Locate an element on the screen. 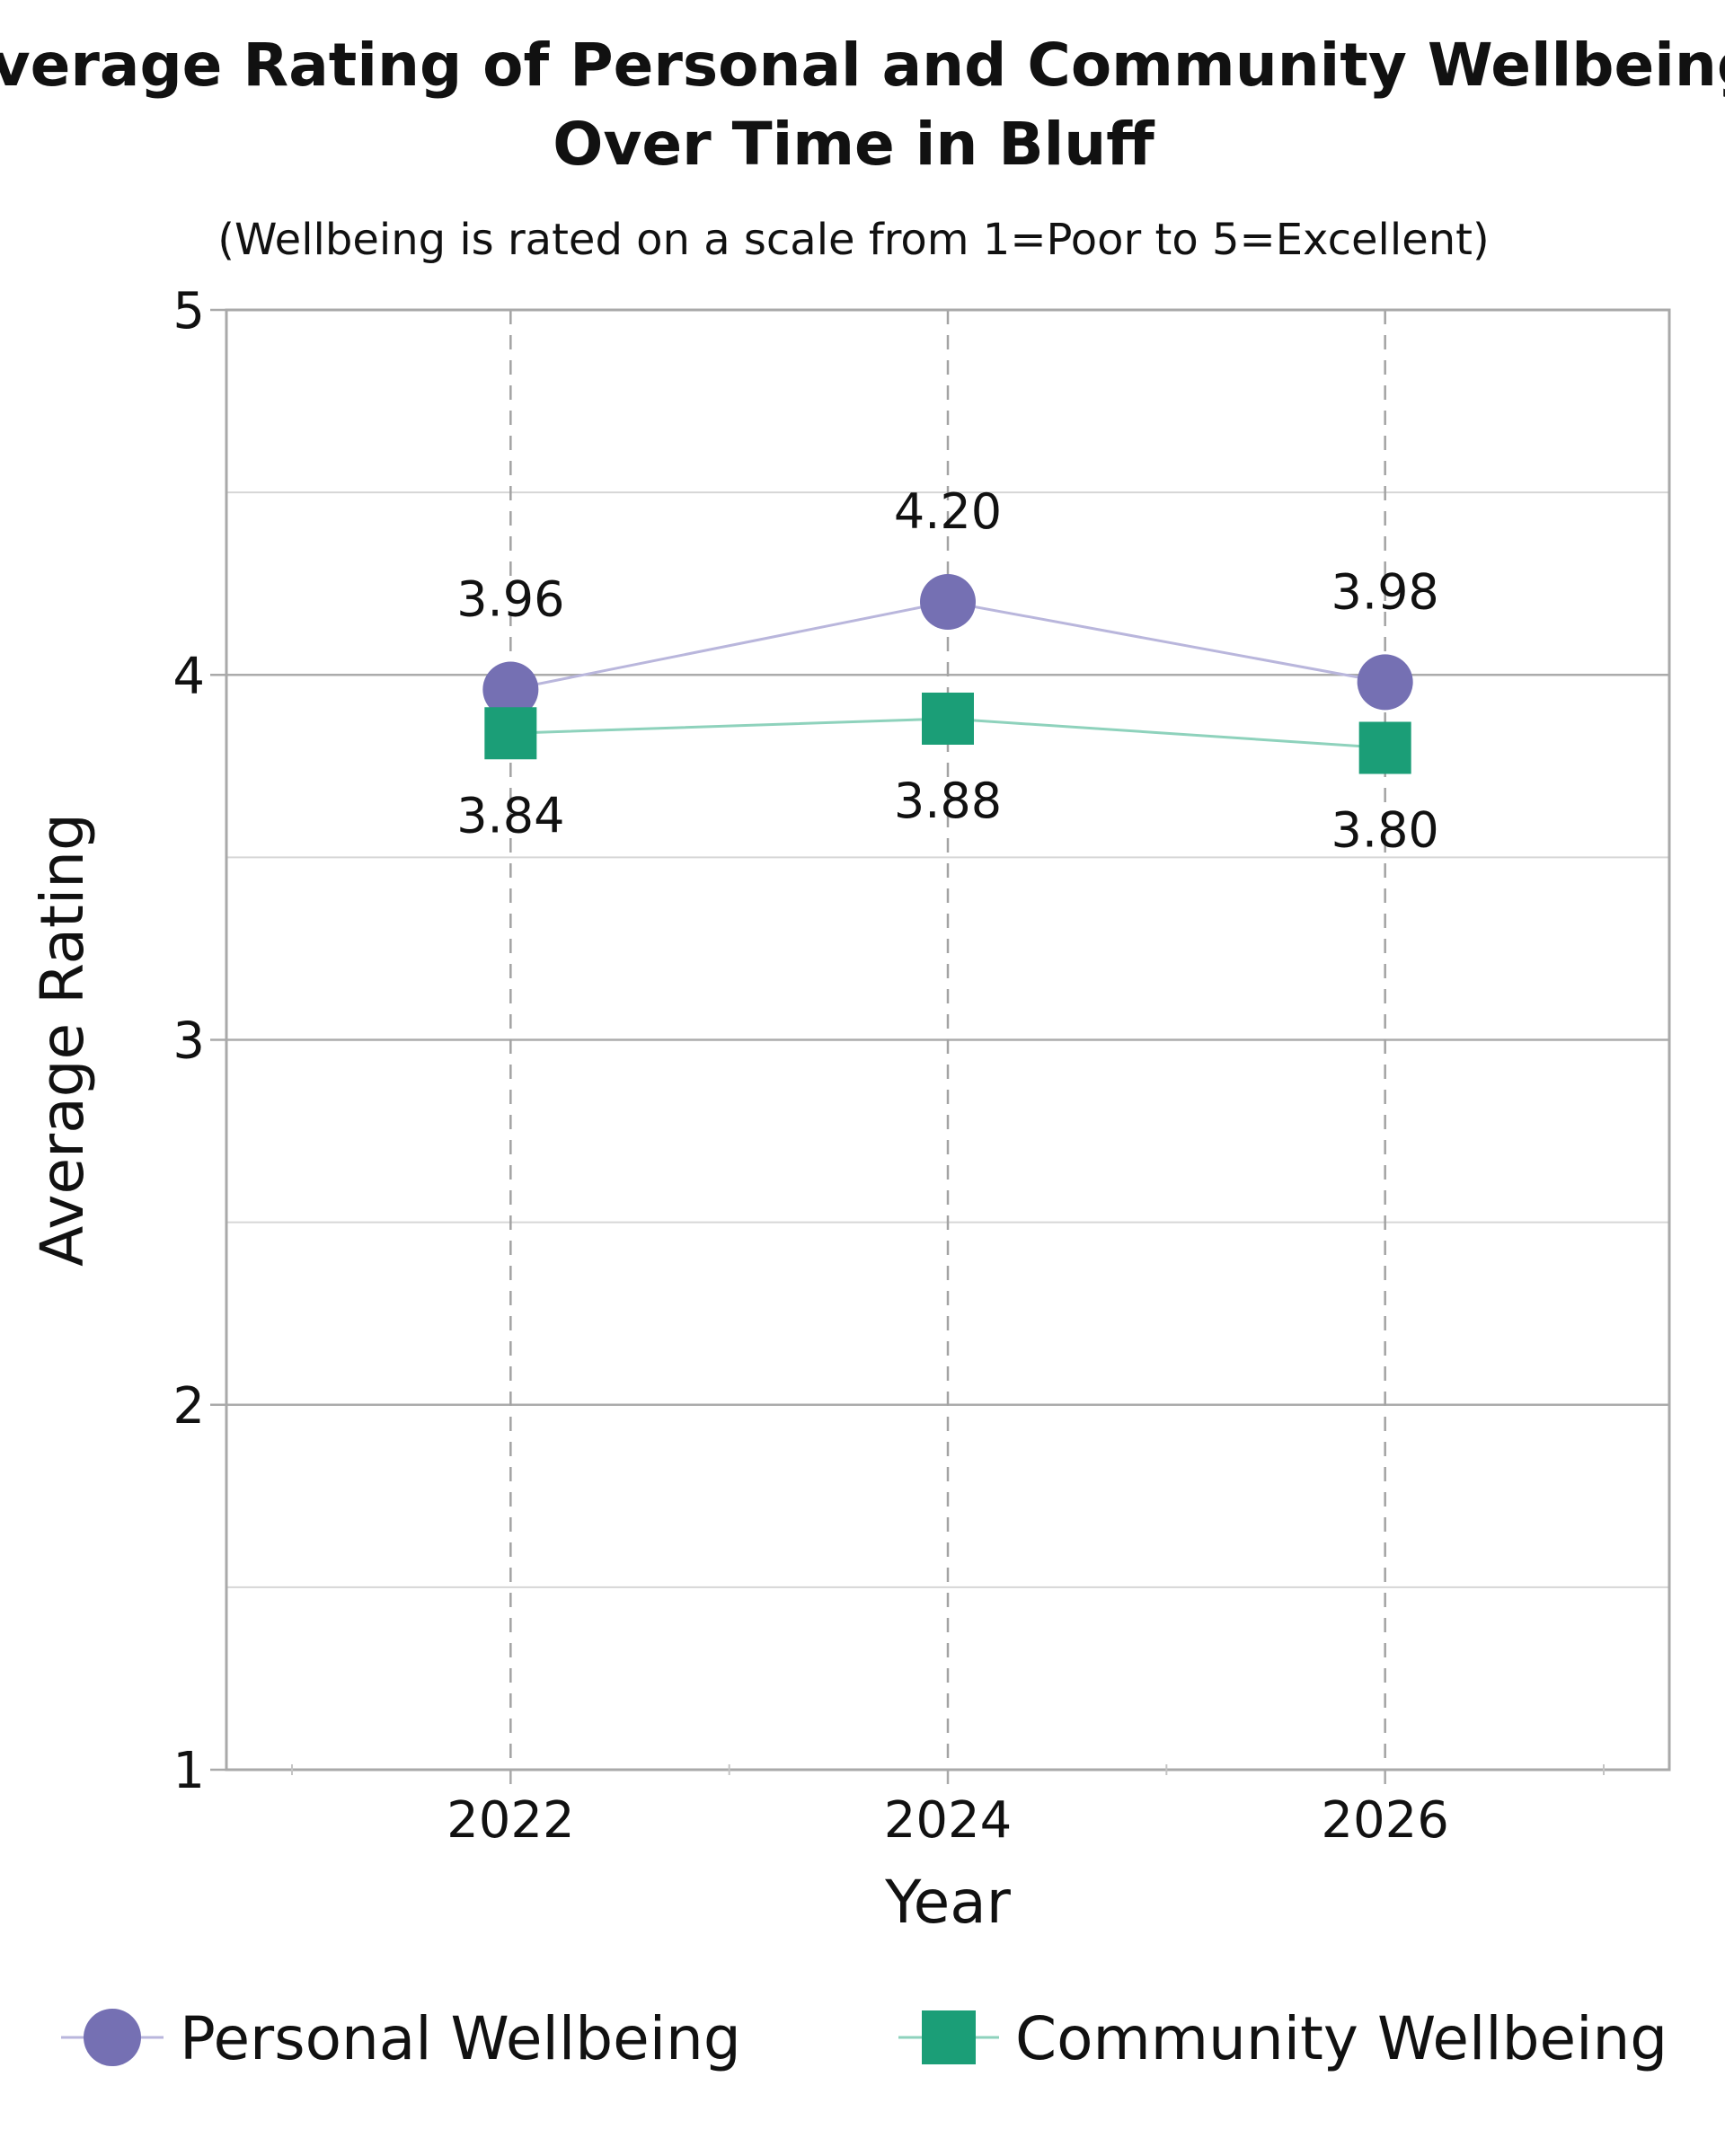 This screenshot has height=2156, width=1725. y-tick-label: 5 is located at coordinates (188, 311).